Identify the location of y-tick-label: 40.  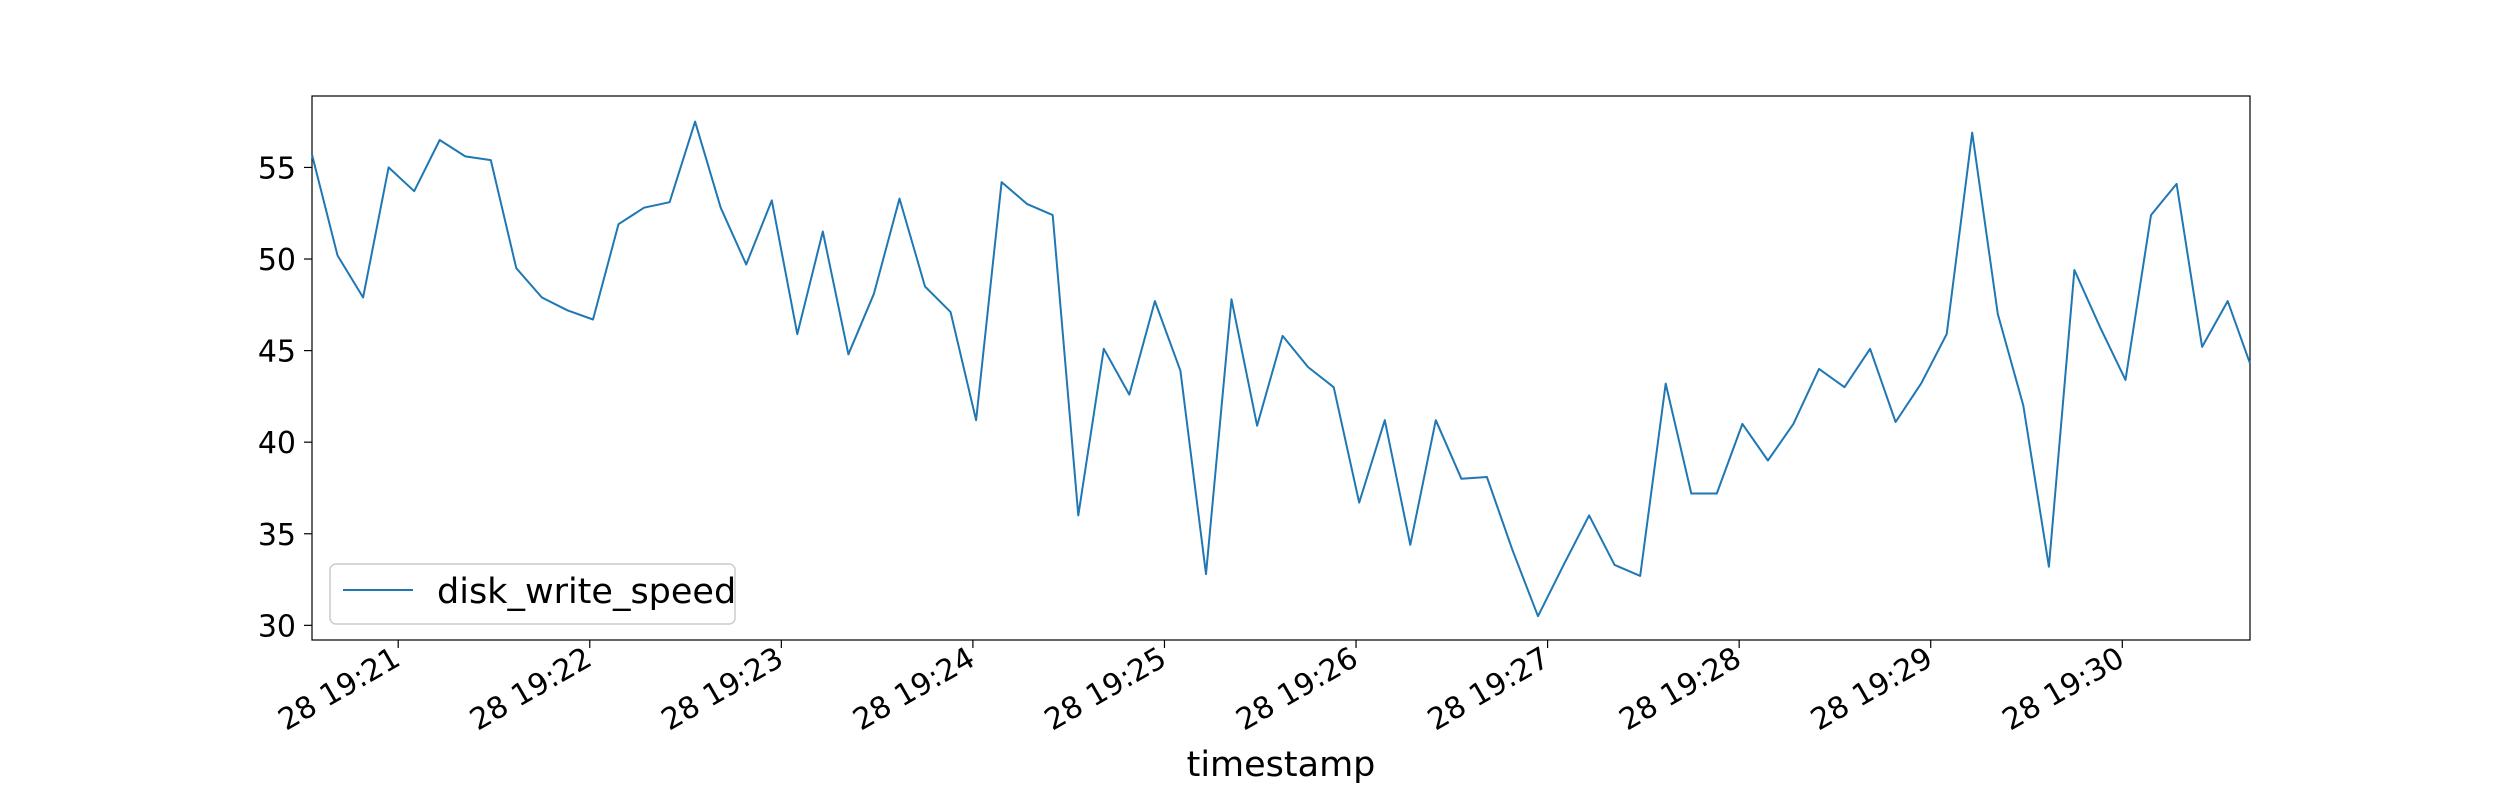
(277, 443).